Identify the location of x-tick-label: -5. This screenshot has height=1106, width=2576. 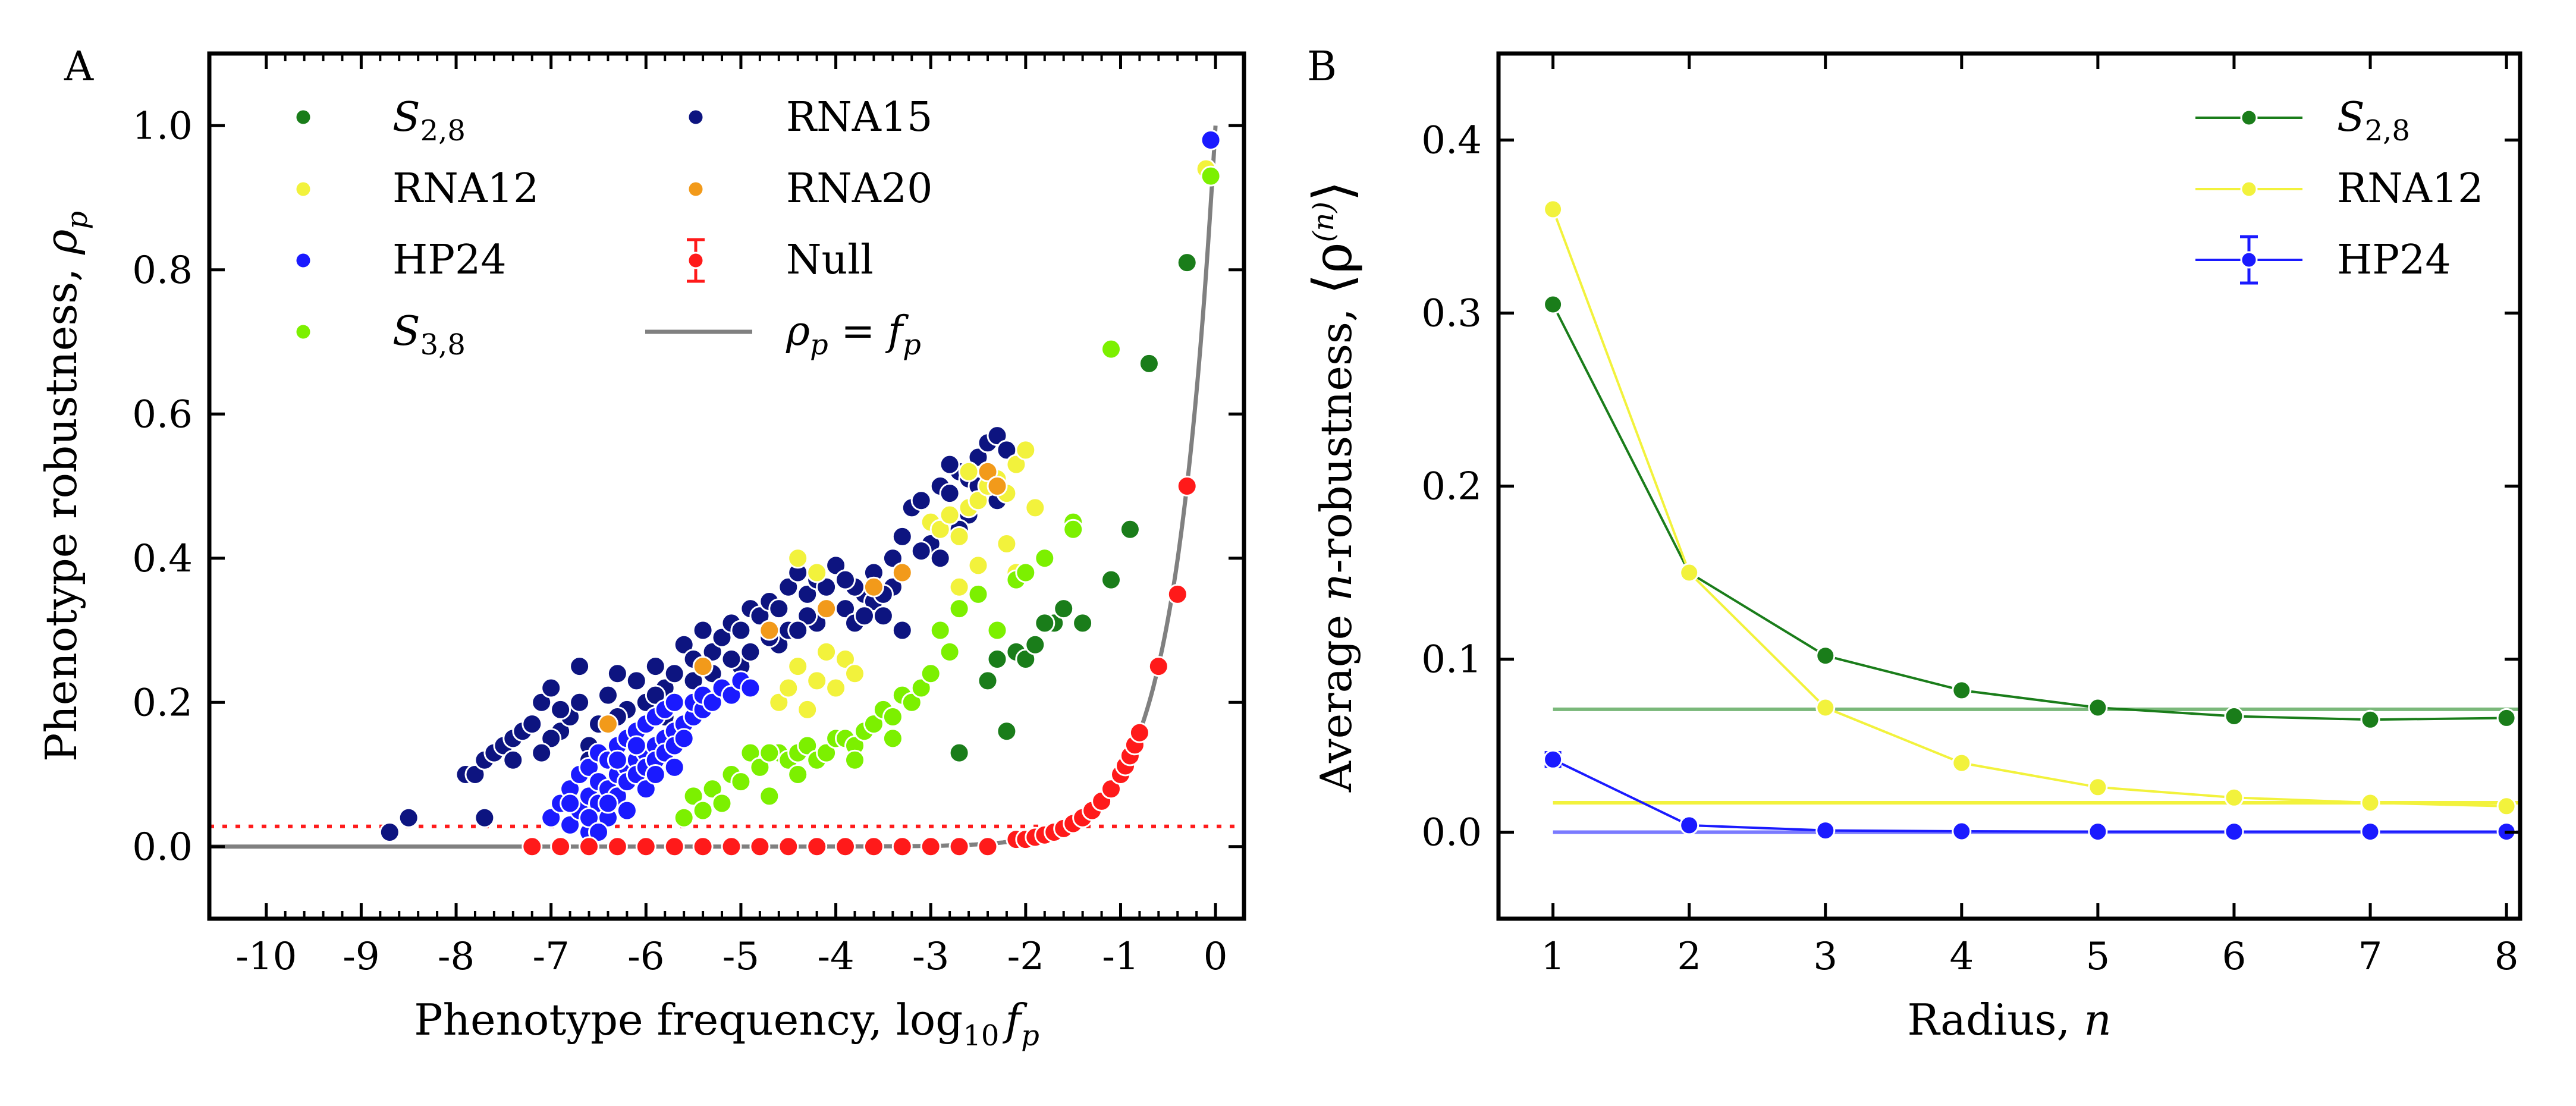
(740, 957).